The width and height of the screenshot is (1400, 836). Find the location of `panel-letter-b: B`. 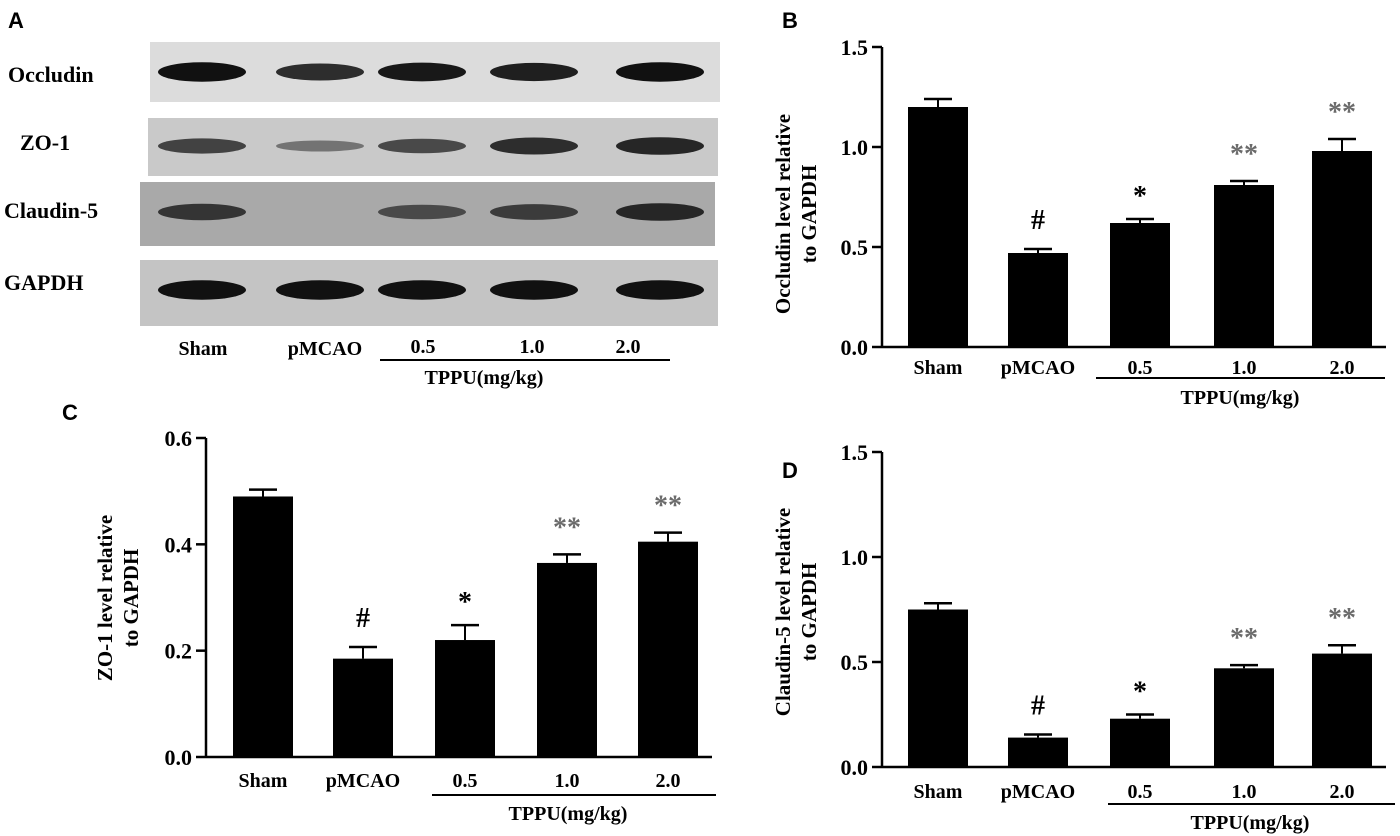

panel-letter-b: B is located at coordinates (790, 20).